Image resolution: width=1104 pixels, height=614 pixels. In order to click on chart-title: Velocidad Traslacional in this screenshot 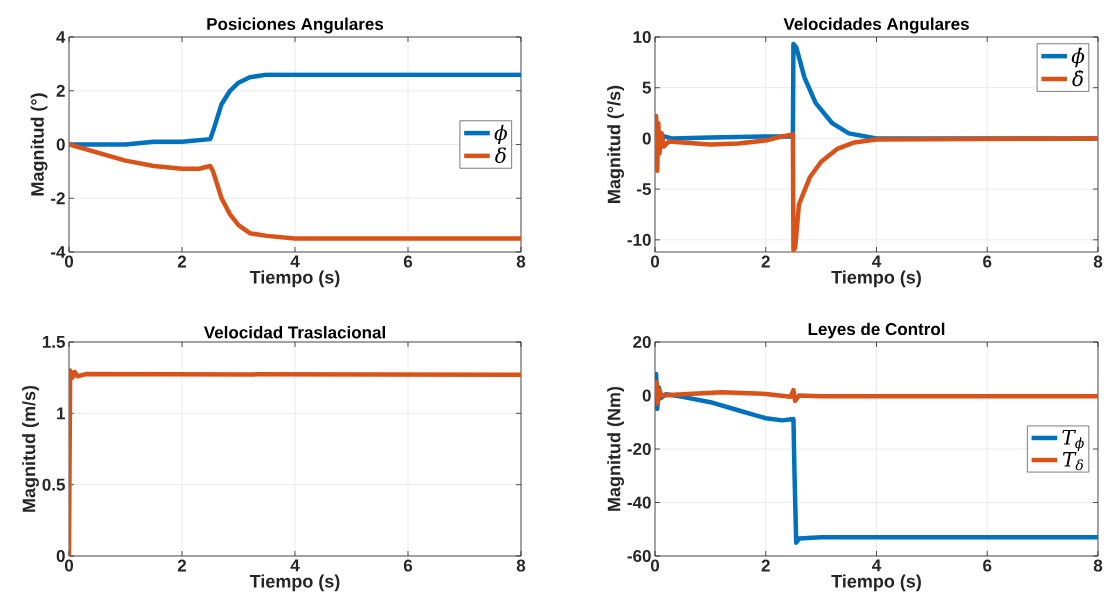, I will do `click(294, 332)`.